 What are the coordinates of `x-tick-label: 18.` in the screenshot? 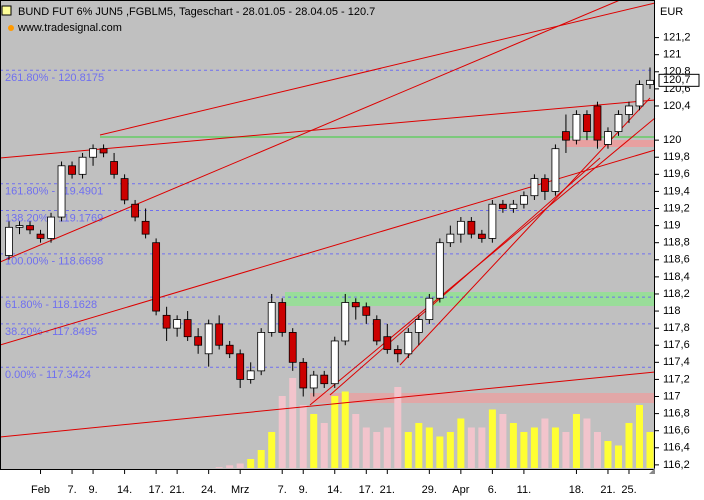 It's located at (576, 490).